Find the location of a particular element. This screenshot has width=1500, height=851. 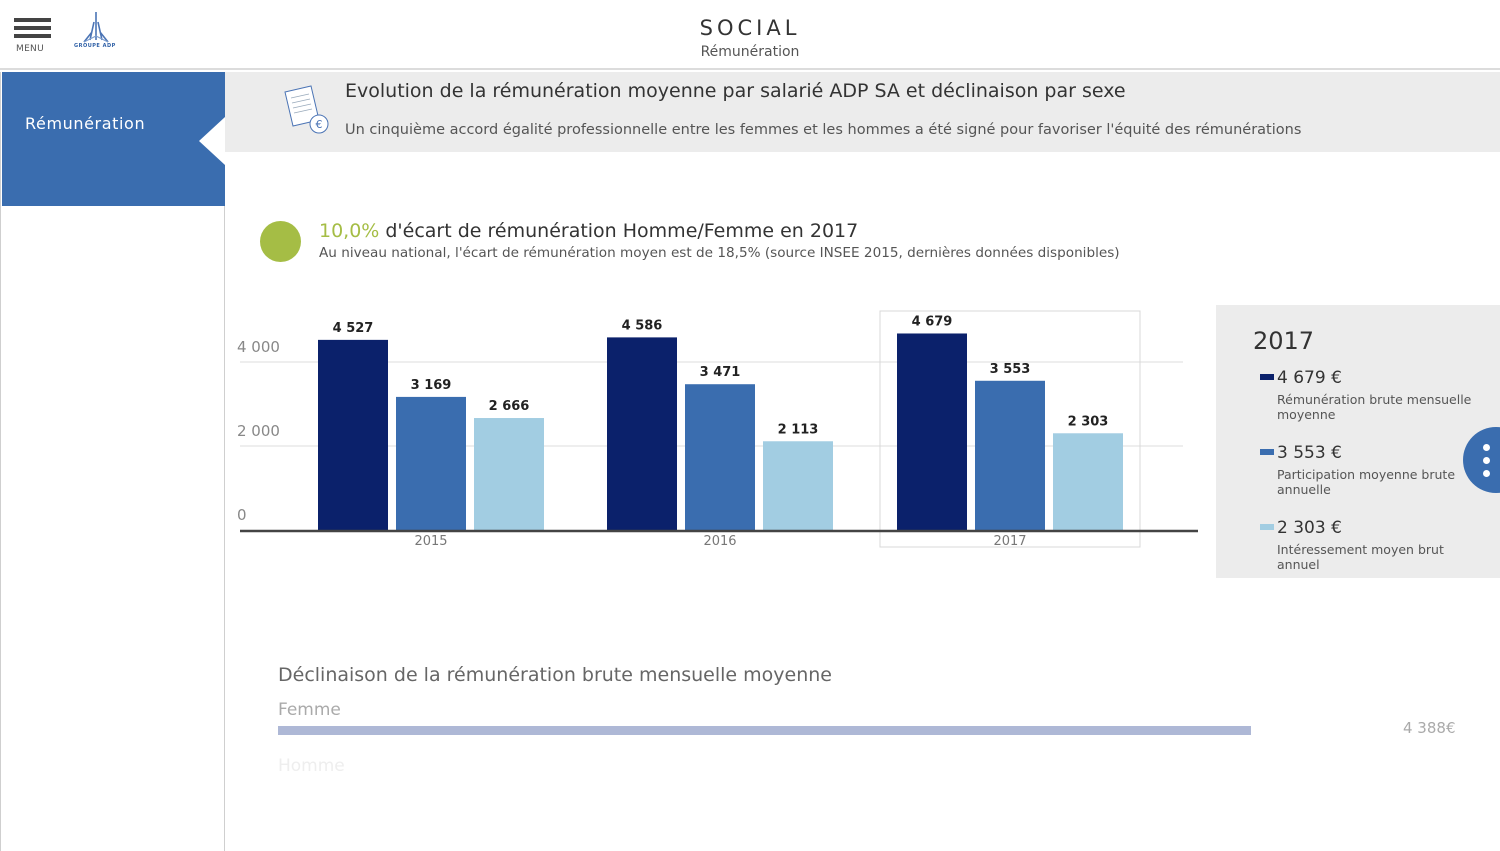

bar-value-label: 4 527 is located at coordinates (353, 328).